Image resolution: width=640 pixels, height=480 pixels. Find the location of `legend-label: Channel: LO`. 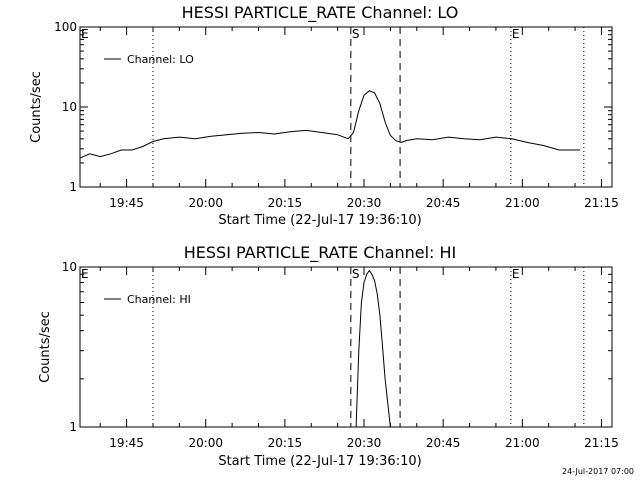

legend-label: Channel: LO is located at coordinates (160, 59).